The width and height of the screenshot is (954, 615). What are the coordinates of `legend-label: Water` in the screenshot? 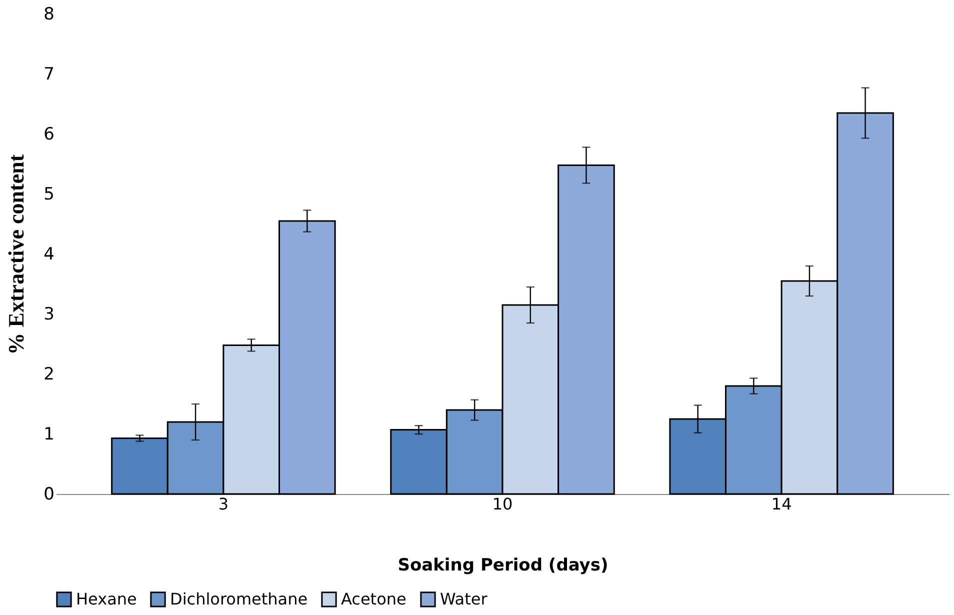 It's located at (464, 598).